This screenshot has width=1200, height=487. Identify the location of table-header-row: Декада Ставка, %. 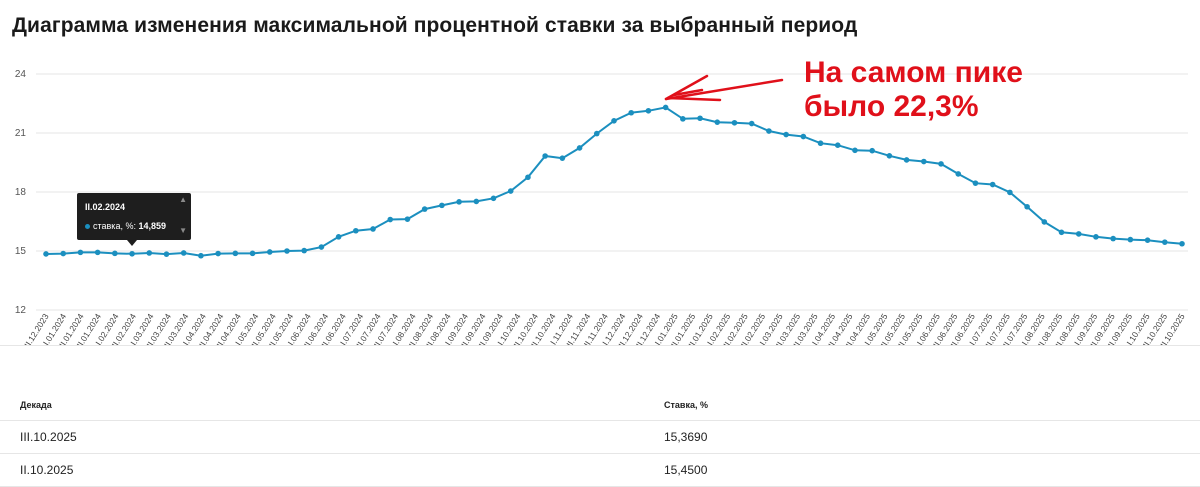
(600, 405).